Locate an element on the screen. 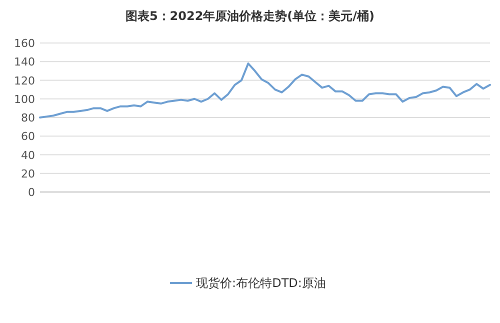 The height and width of the screenshot is (323, 500). y-tick-label: 100 is located at coordinates (24, 99).